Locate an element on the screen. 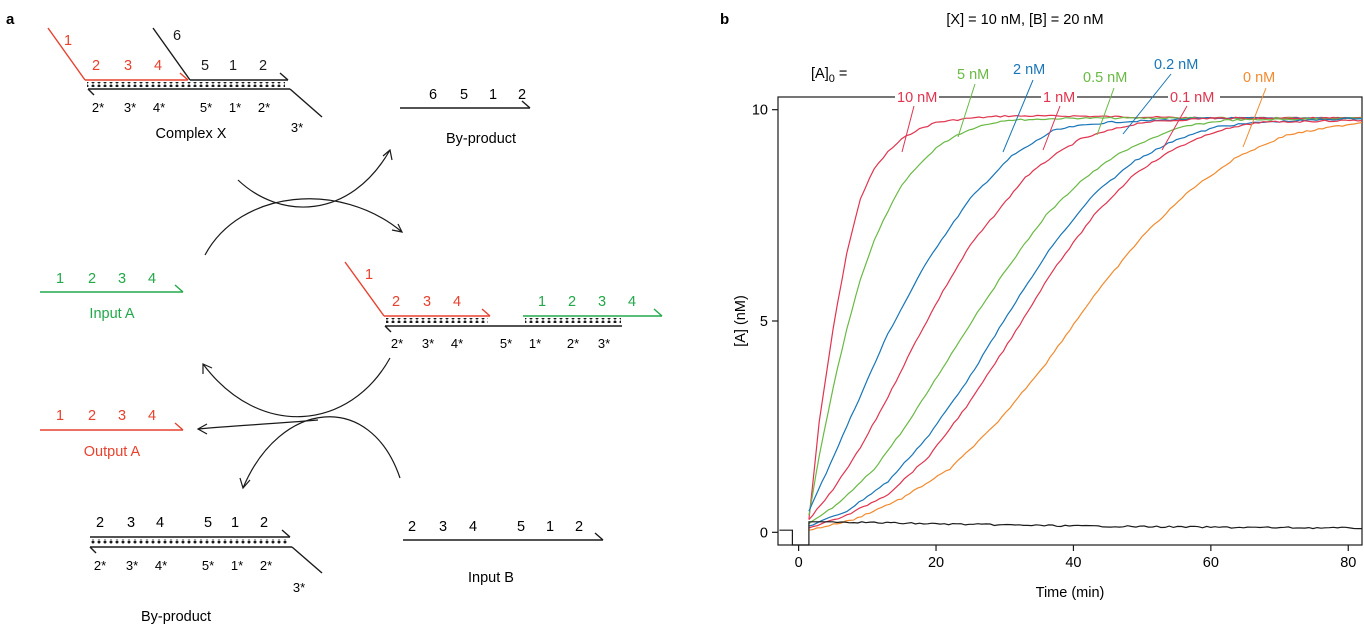 The height and width of the screenshot is (629, 1364). complex-x-black-strand-arrowhead is located at coordinates (284, 76).